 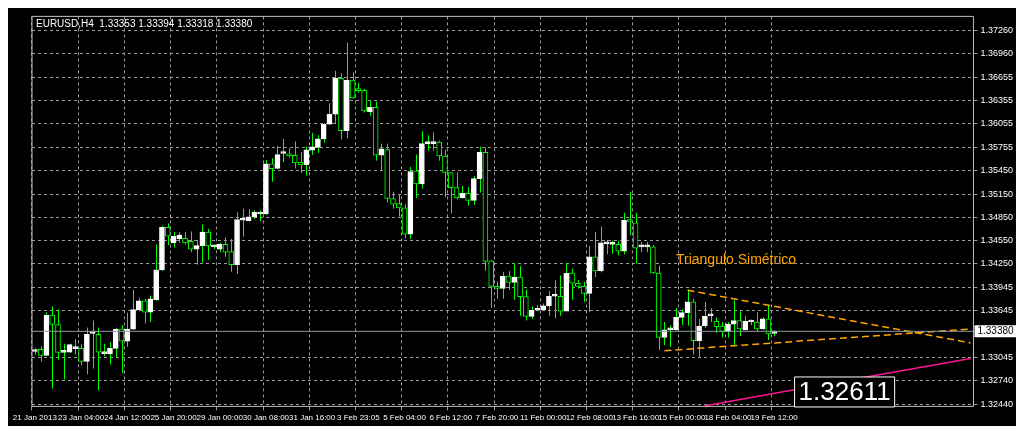 What do you see at coordinates (844, 391) in the screenshot?
I see `annotation: 1.32611` at bounding box center [844, 391].